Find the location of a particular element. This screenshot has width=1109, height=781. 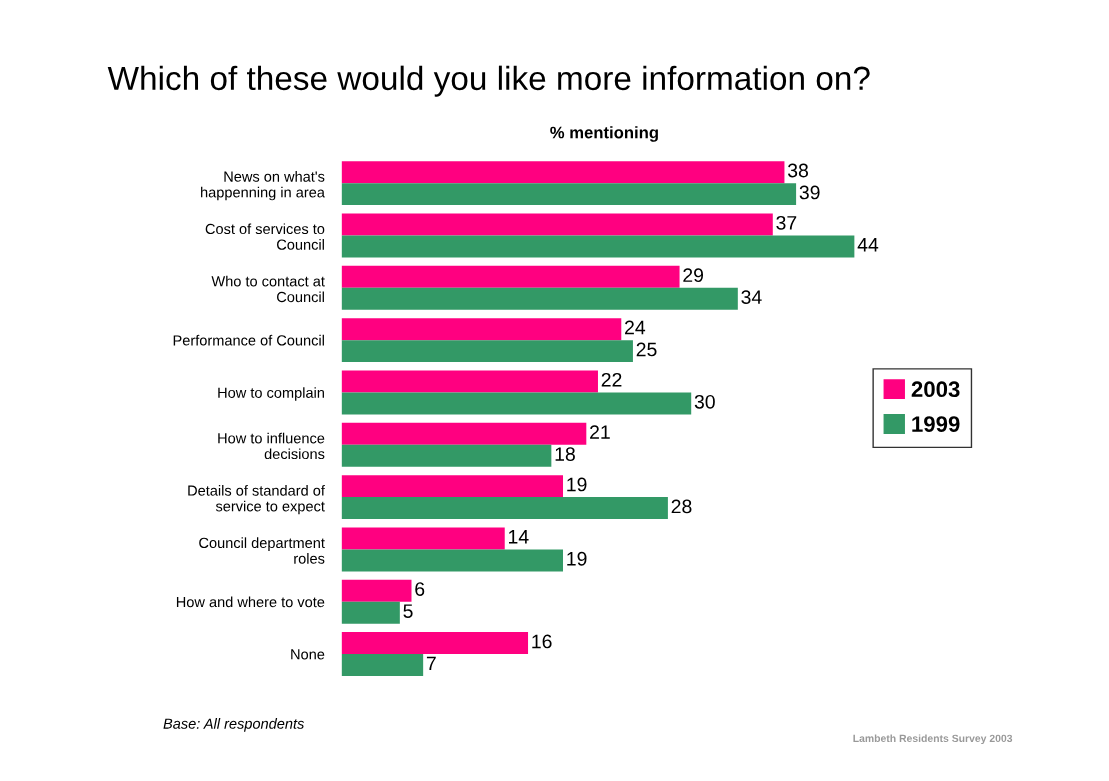

data-label: 25 is located at coordinates (646, 349).